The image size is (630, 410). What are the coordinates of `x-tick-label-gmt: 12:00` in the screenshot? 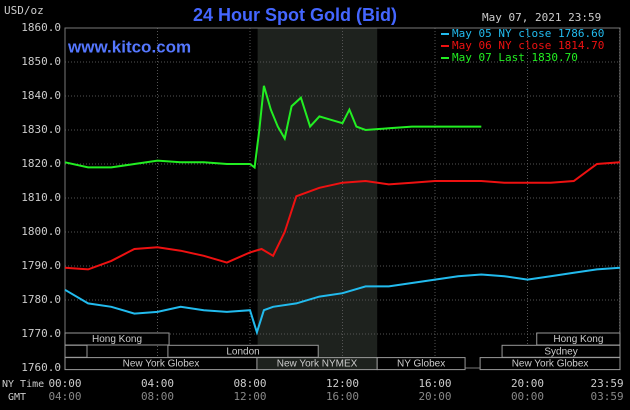 It's located at (249, 396).